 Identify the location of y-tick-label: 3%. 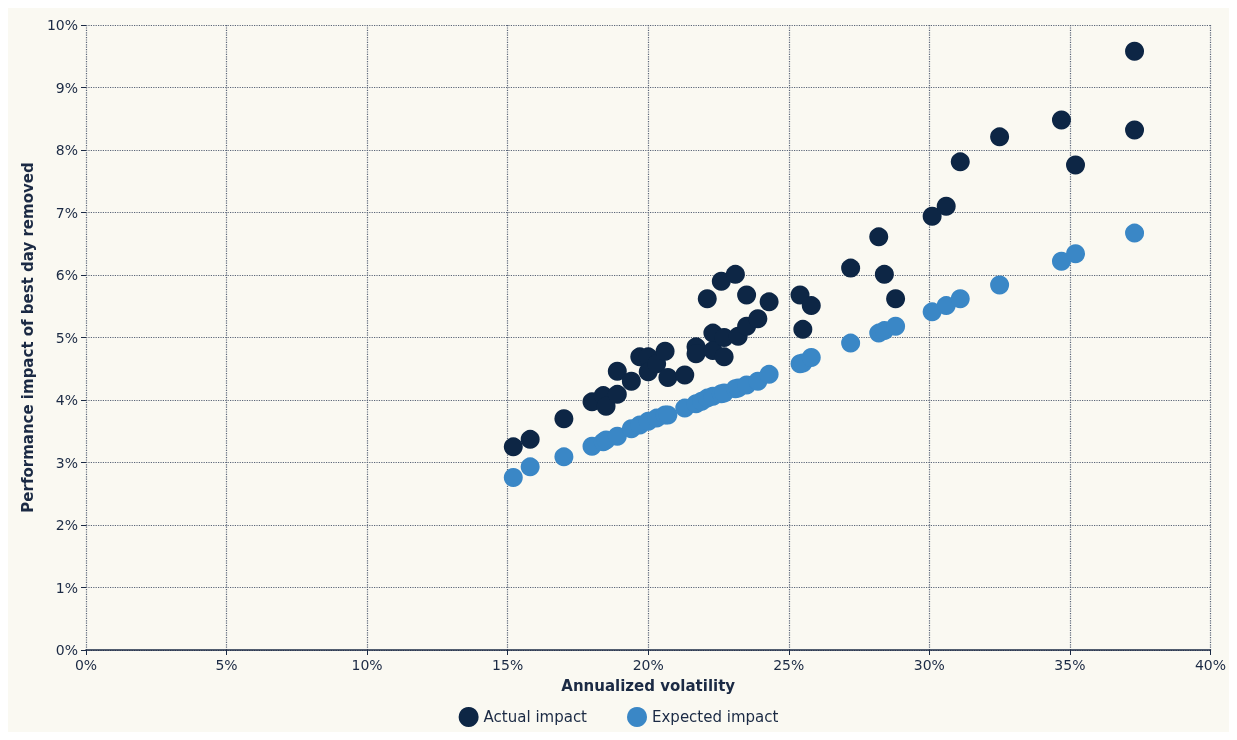
(66, 462).